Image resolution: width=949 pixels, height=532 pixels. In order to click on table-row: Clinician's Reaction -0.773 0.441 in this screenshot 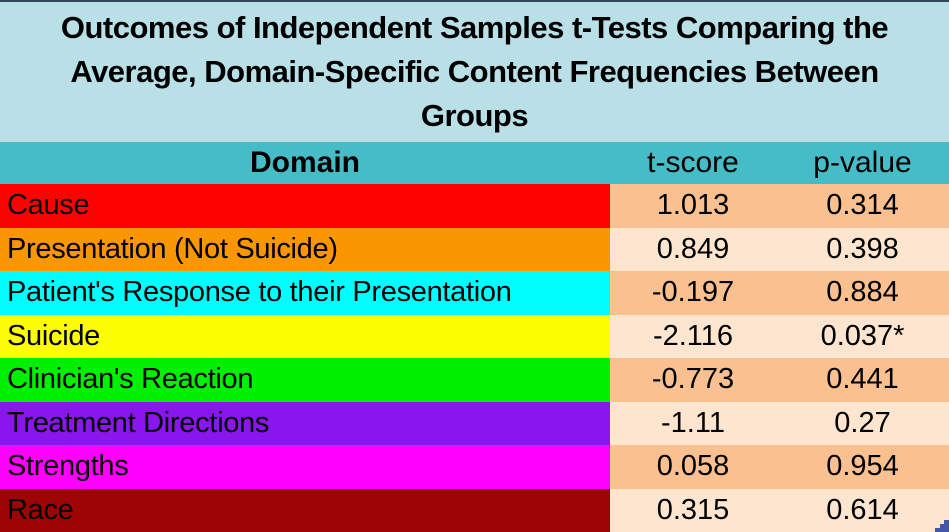, I will do `click(474, 380)`.